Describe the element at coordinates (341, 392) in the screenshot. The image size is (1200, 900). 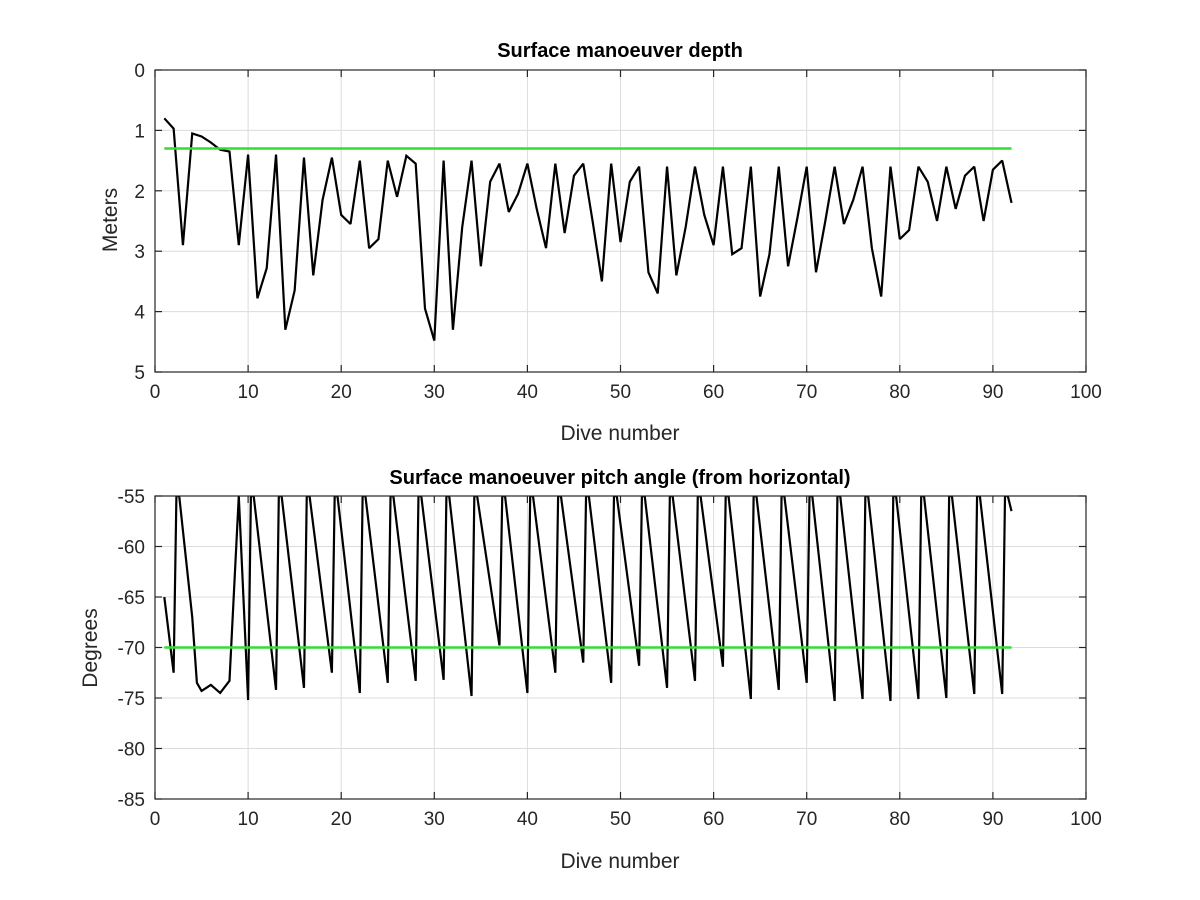
I see `depth-chart-x-tick-label: 20` at that location.